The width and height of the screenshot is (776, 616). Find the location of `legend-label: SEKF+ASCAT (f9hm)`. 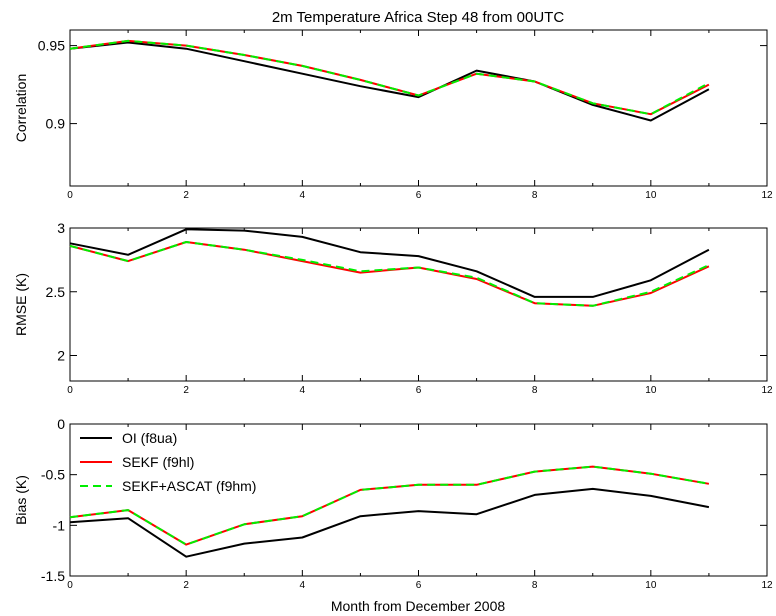

legend-label: SEKF+ASCAT (f9hm) is located at coordinates (189, 486).